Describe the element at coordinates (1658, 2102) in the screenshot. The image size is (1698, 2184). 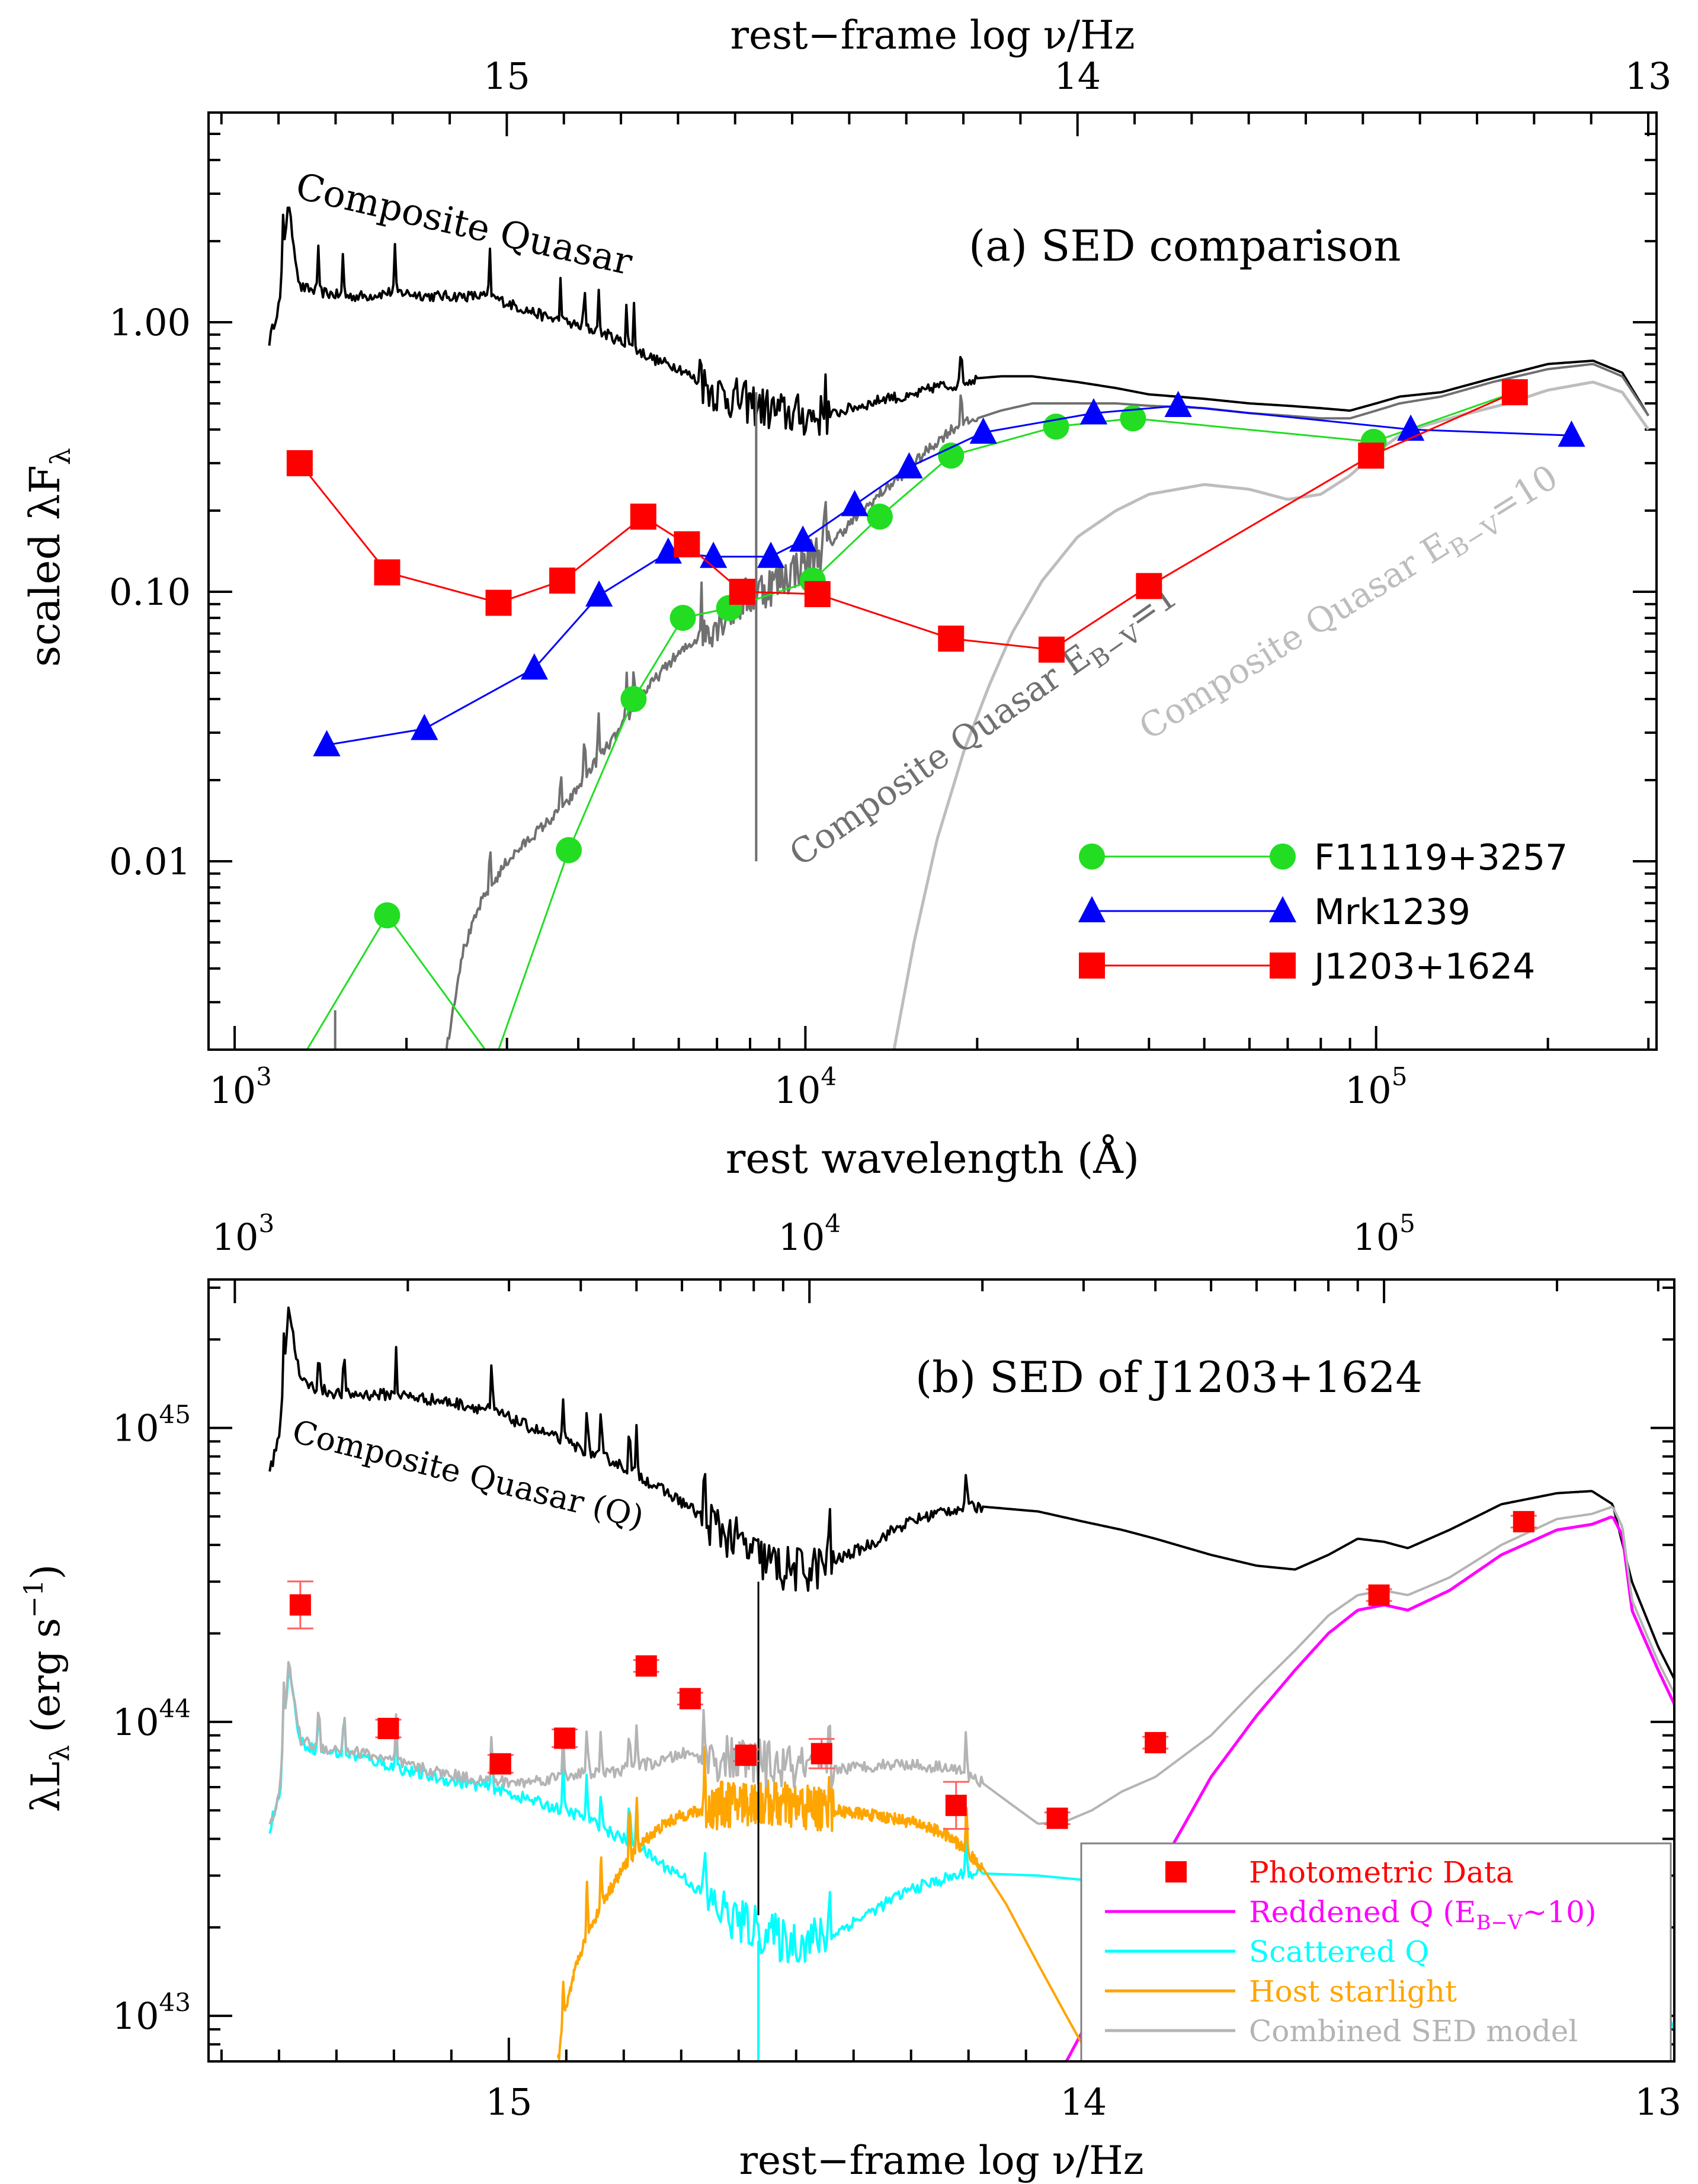
I see `bottom-tick-label-b: 13` at that location.